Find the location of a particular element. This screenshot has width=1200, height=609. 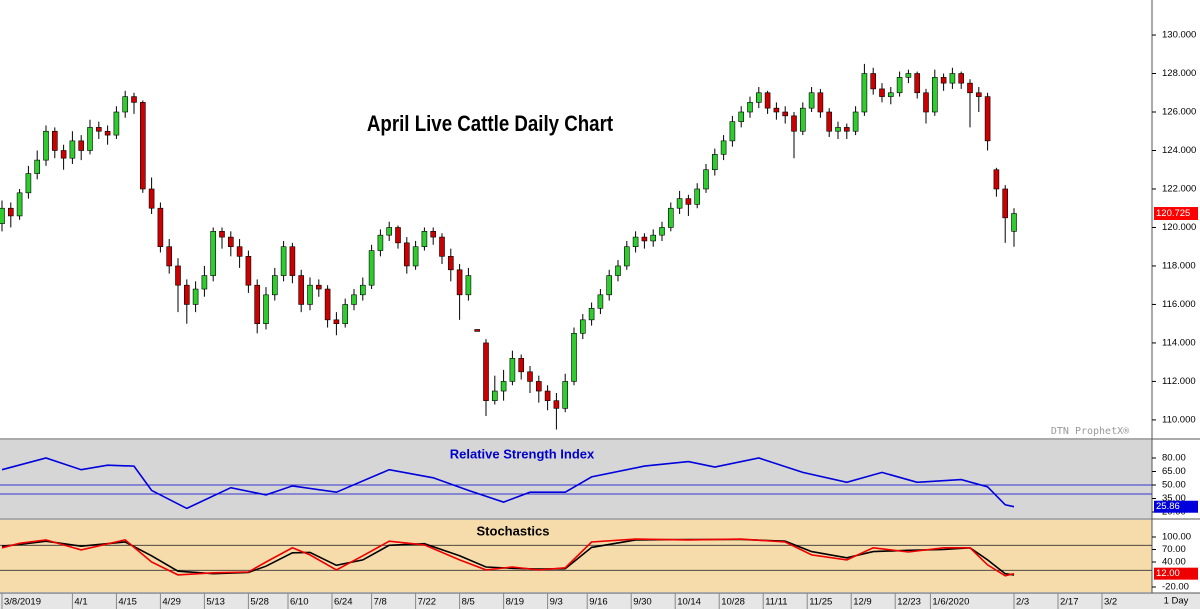

x-tick-label: 8/19 is located at coordinates (515, 602).